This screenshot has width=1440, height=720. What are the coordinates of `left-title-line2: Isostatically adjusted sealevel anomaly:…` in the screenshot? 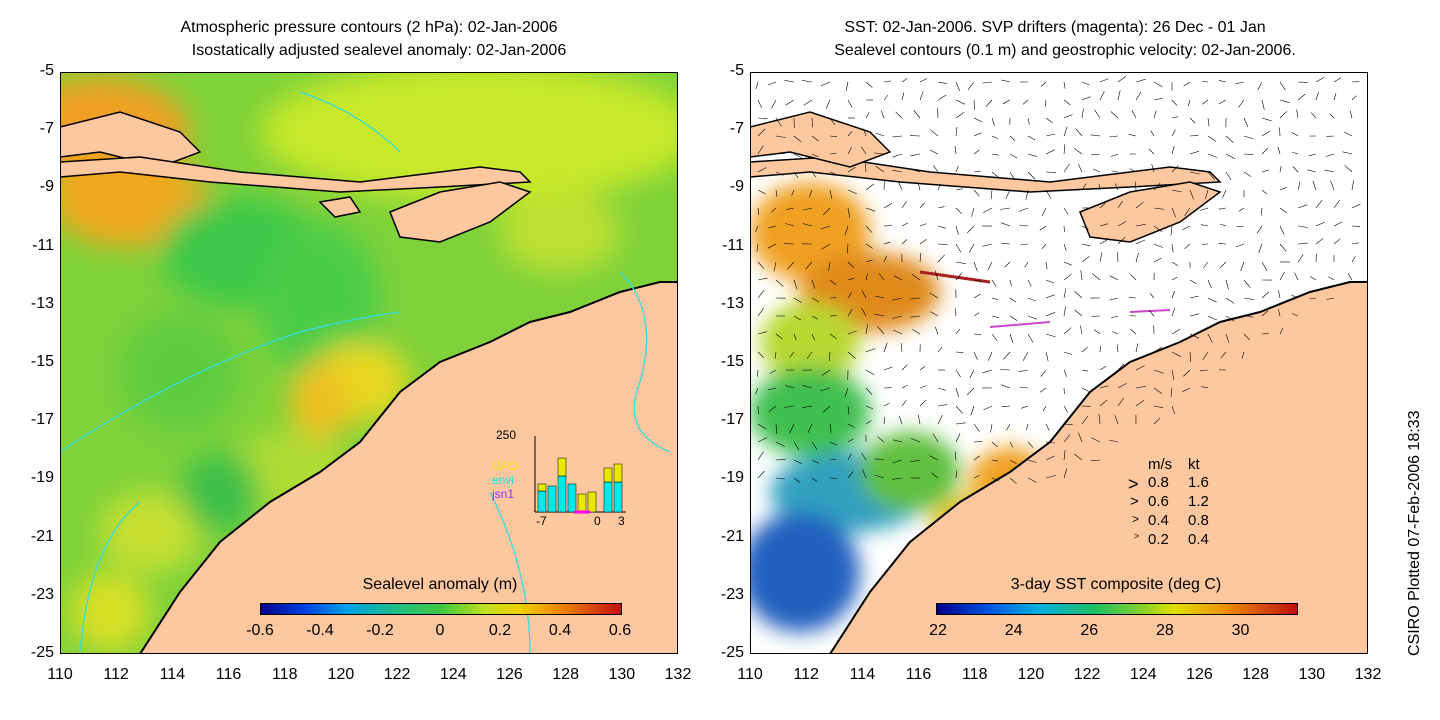 It's located at (379, 50).